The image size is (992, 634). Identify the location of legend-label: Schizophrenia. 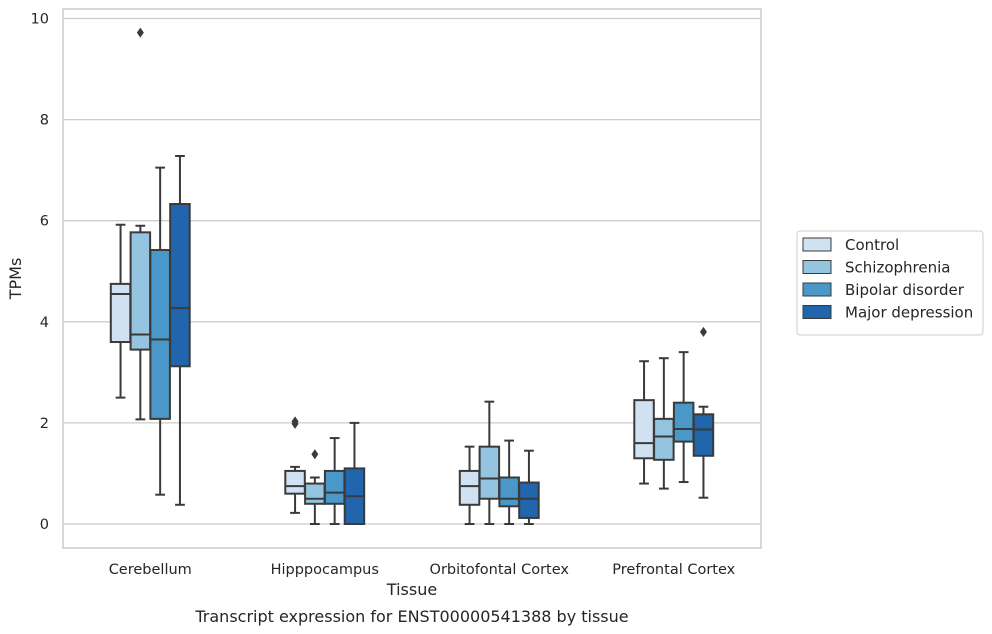
(897, 268).